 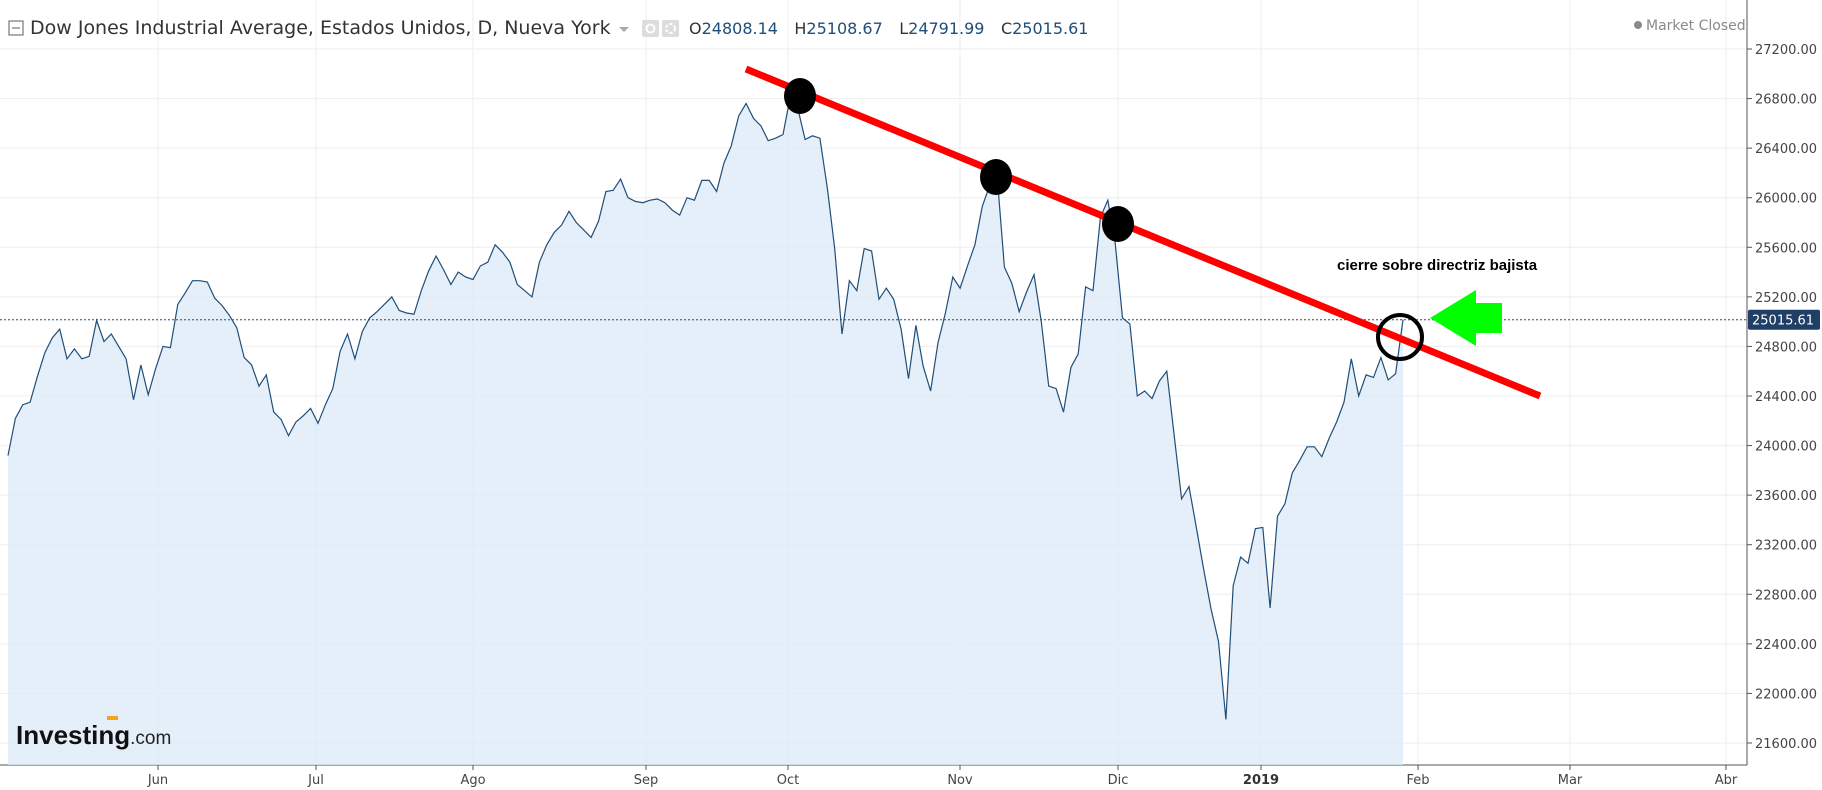 I want to click on market-status: Market Closed, so click(x=1696, y=26).